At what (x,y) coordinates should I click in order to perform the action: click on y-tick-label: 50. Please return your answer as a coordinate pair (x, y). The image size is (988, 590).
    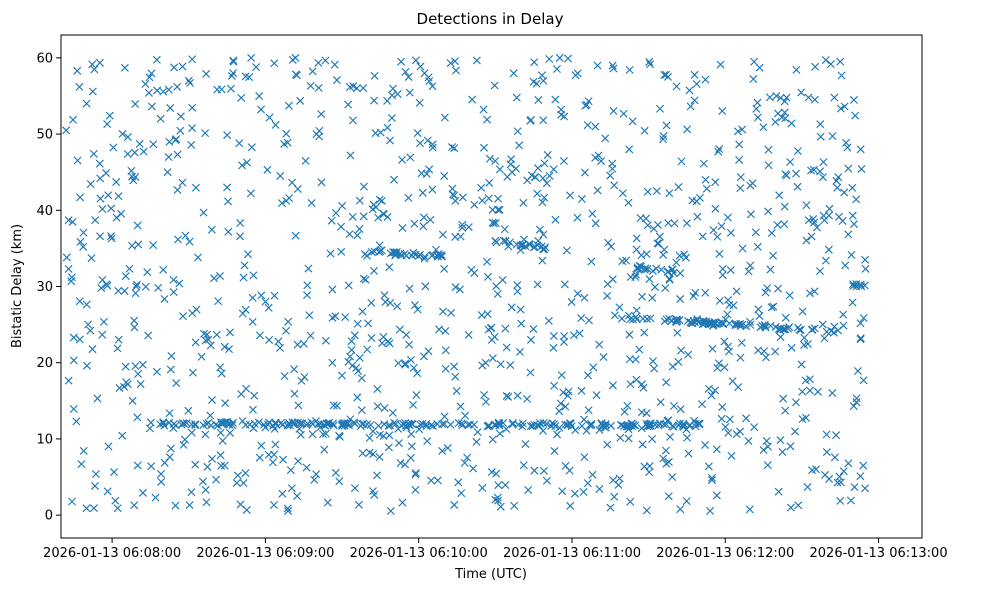
    Looking at the image, I should click on (44, 135).